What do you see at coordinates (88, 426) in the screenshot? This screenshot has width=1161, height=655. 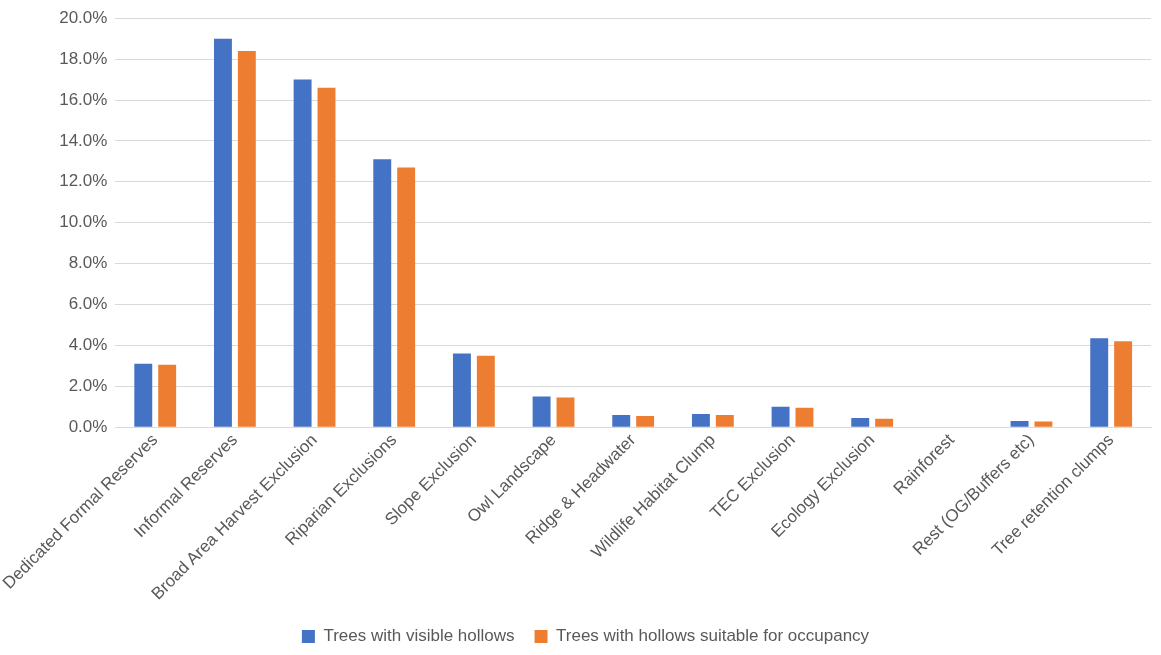 I see `y-tick-label: 0.0%` at bounding box center [88, 426].